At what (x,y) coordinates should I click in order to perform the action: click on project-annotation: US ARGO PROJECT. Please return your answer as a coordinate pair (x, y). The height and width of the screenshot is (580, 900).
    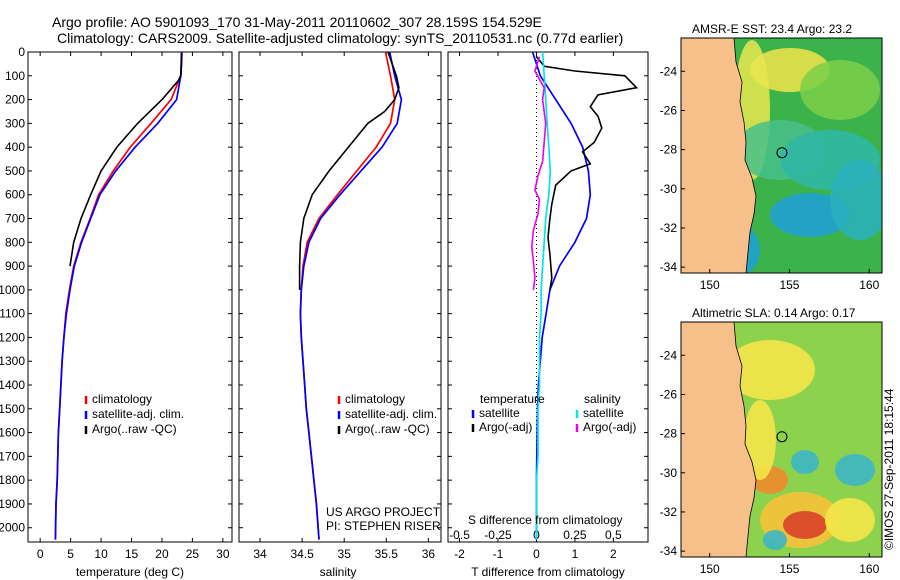
    Looking at the image, I should click on (383, 512).